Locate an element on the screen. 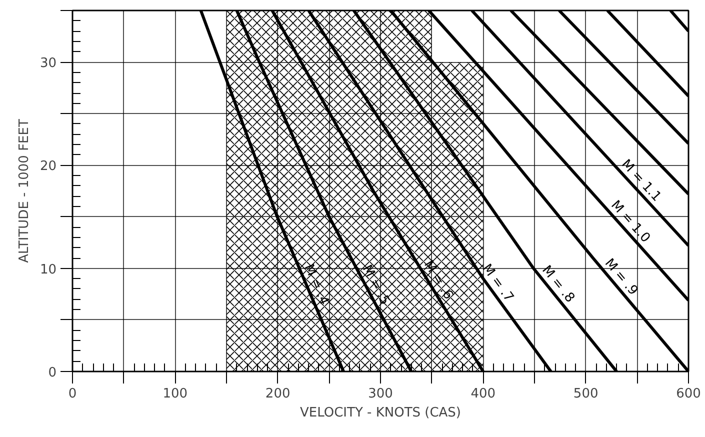 The width and height of the screenshot is (705, 437). x-tick-label: 200 is located at coordinates (277, 394).